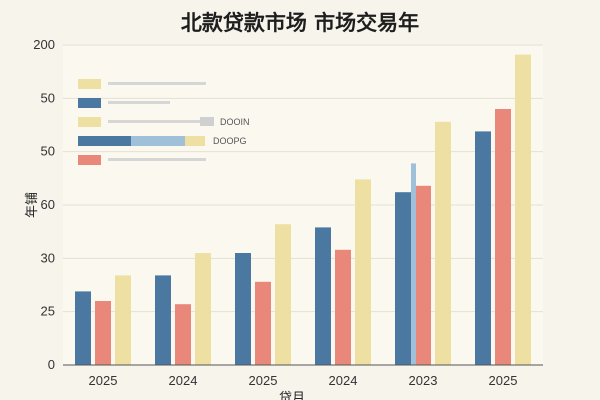 The width and height of the screenshot is (600, 400). I want to click on y-axis-ticks: 0 25 30 60 50 50 200, so click(44, 204).